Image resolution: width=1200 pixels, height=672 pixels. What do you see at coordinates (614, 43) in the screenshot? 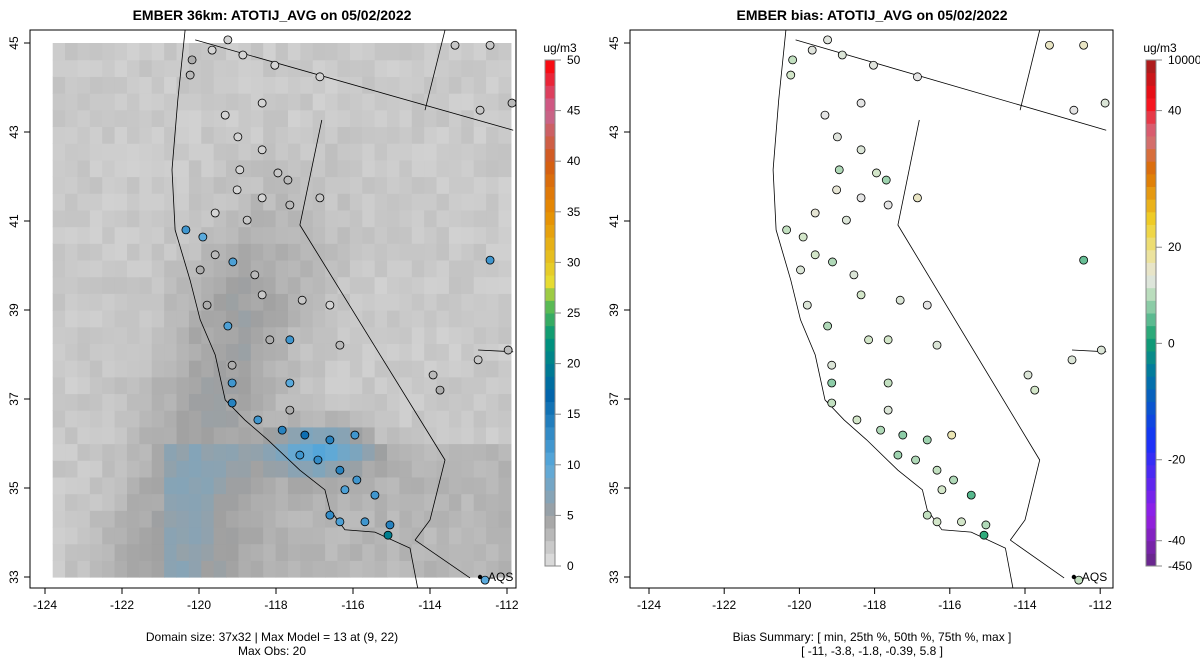
I see `y-tick-label: 45` at bounding box center [614, 43].